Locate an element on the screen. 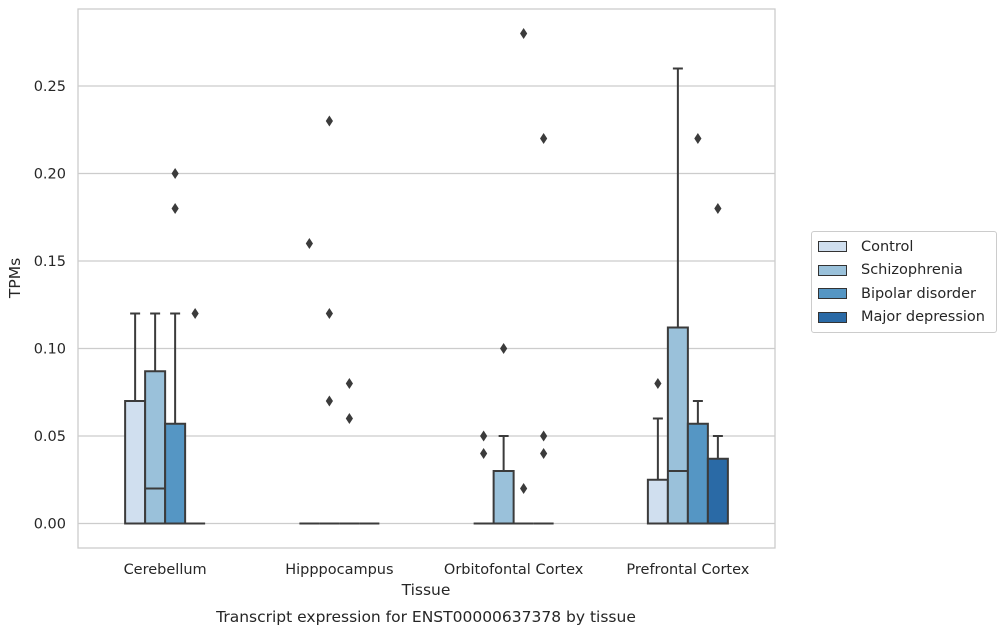  x-tick-label: Orbitofontal Cortex is located at coordinates (514, 570).